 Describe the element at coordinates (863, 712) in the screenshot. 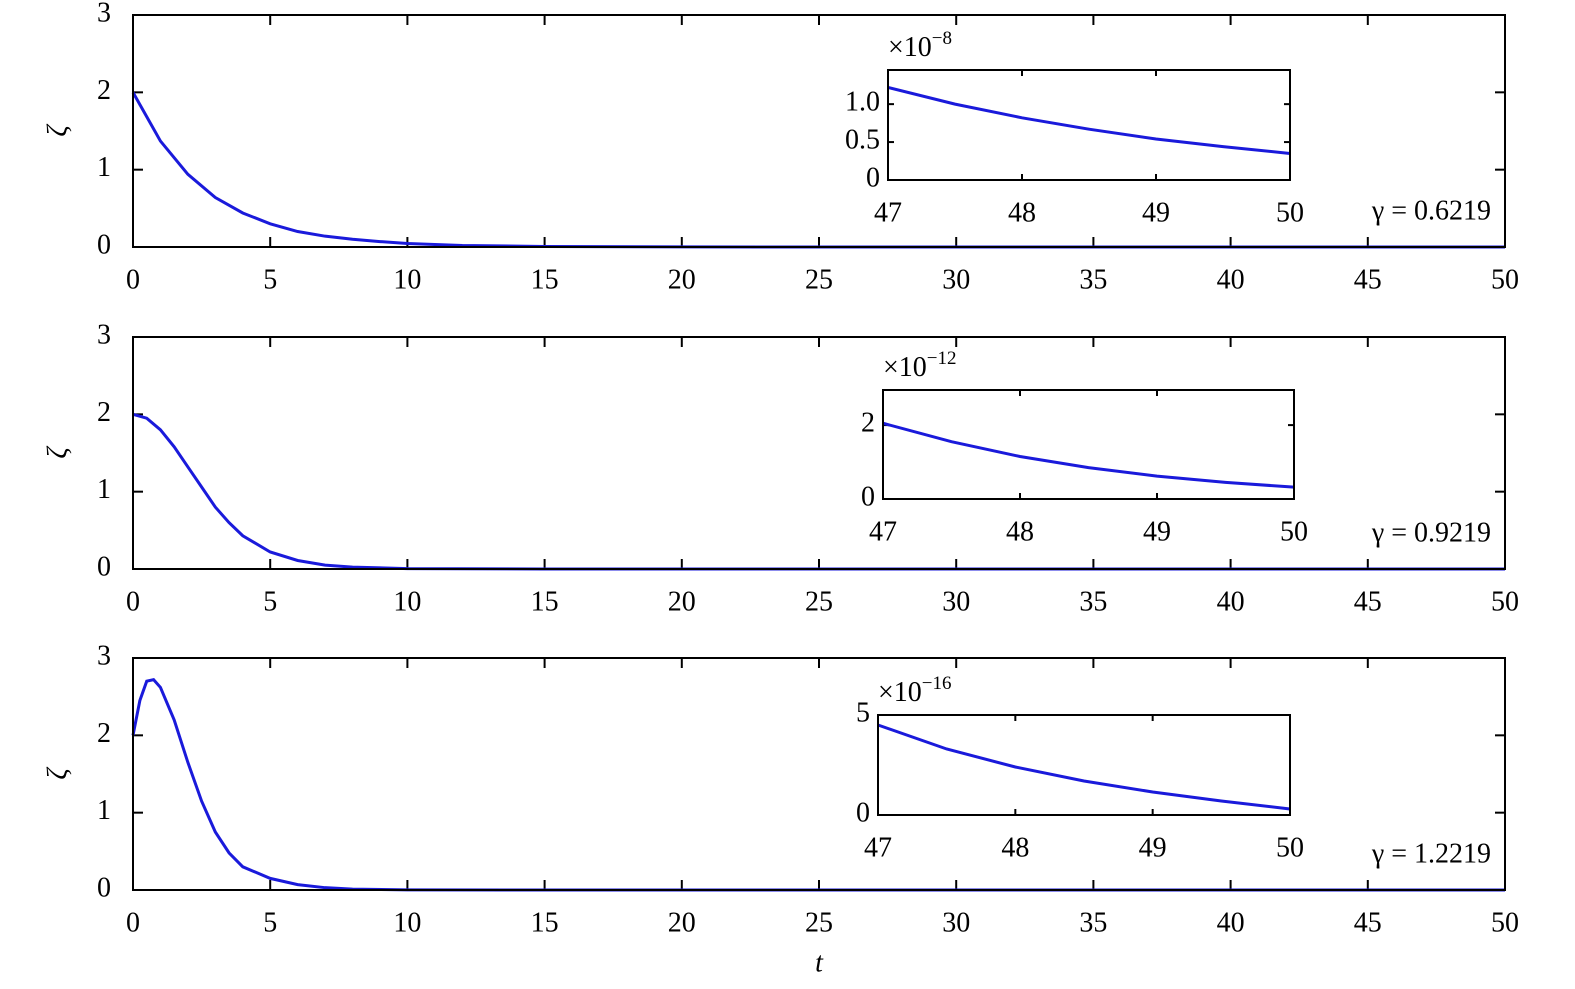

I see `y-tick-label: 5` at that location.